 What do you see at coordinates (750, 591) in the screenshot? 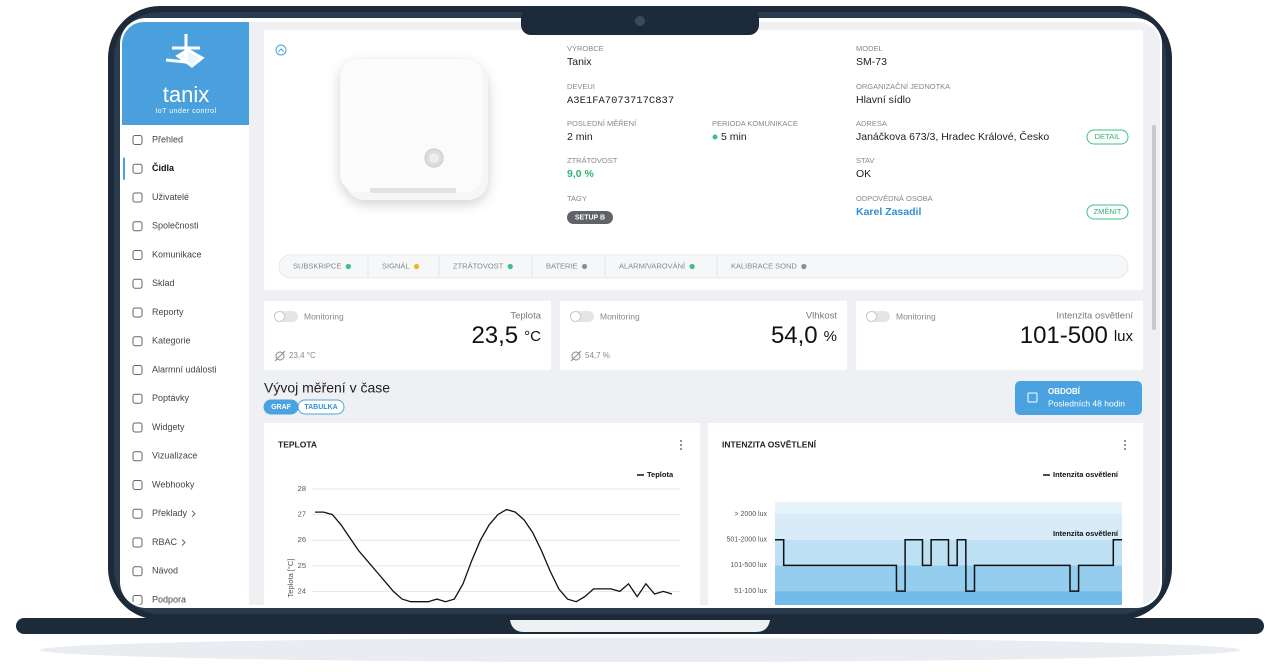
I see `y-tick-label: 51-100 lux` at bounding box center [750, 591].